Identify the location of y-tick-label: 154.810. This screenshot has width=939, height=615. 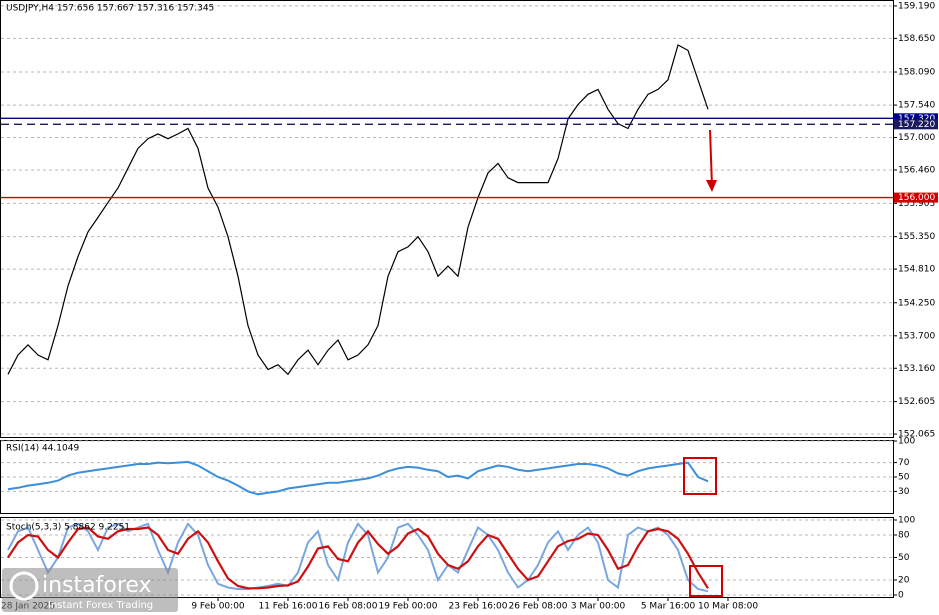
(916, 270).